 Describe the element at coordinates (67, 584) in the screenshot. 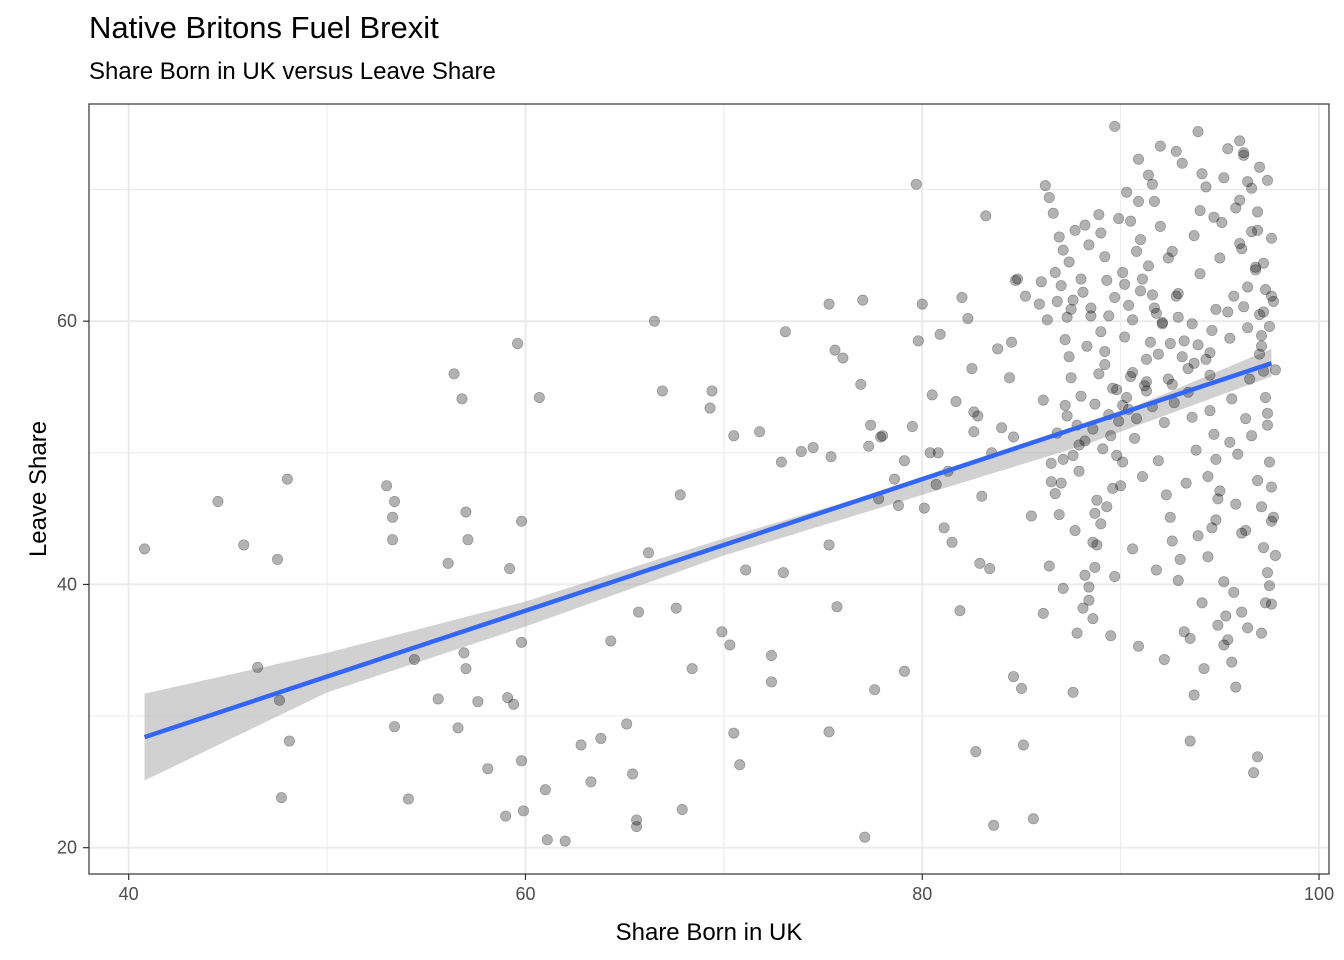

I see `y-tick-label: 40` at that location.